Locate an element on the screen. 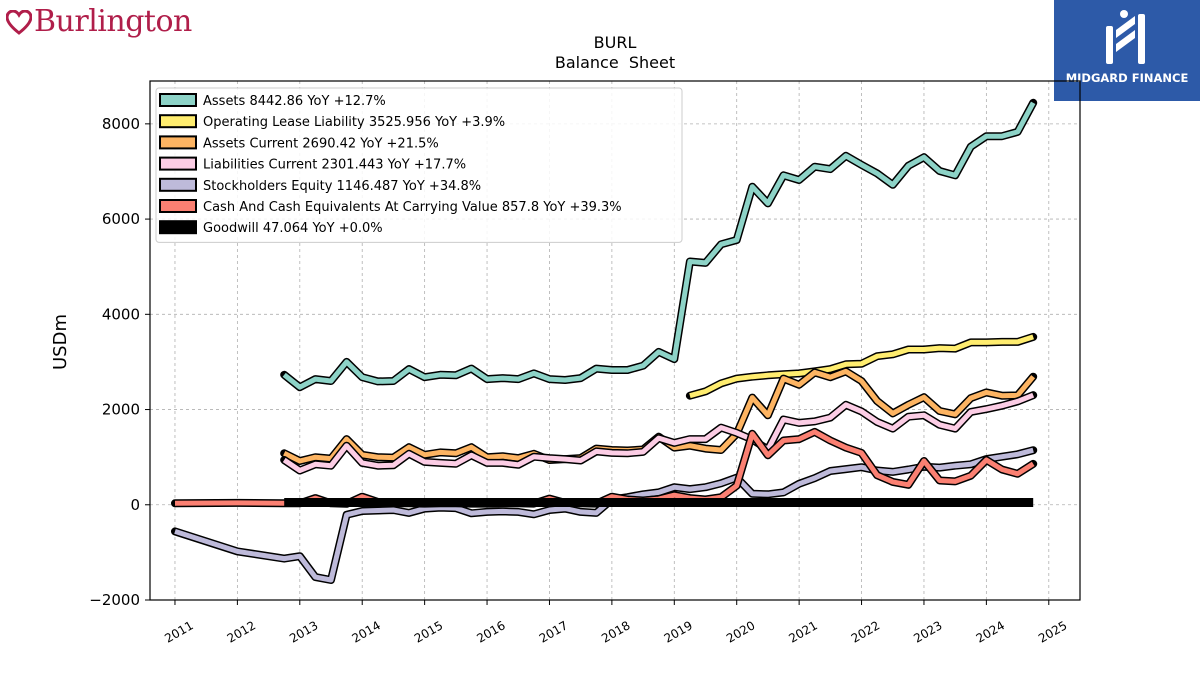  legend-item: Assets 8442.86 YoY +12.7% is located at coordinates (272, 101).